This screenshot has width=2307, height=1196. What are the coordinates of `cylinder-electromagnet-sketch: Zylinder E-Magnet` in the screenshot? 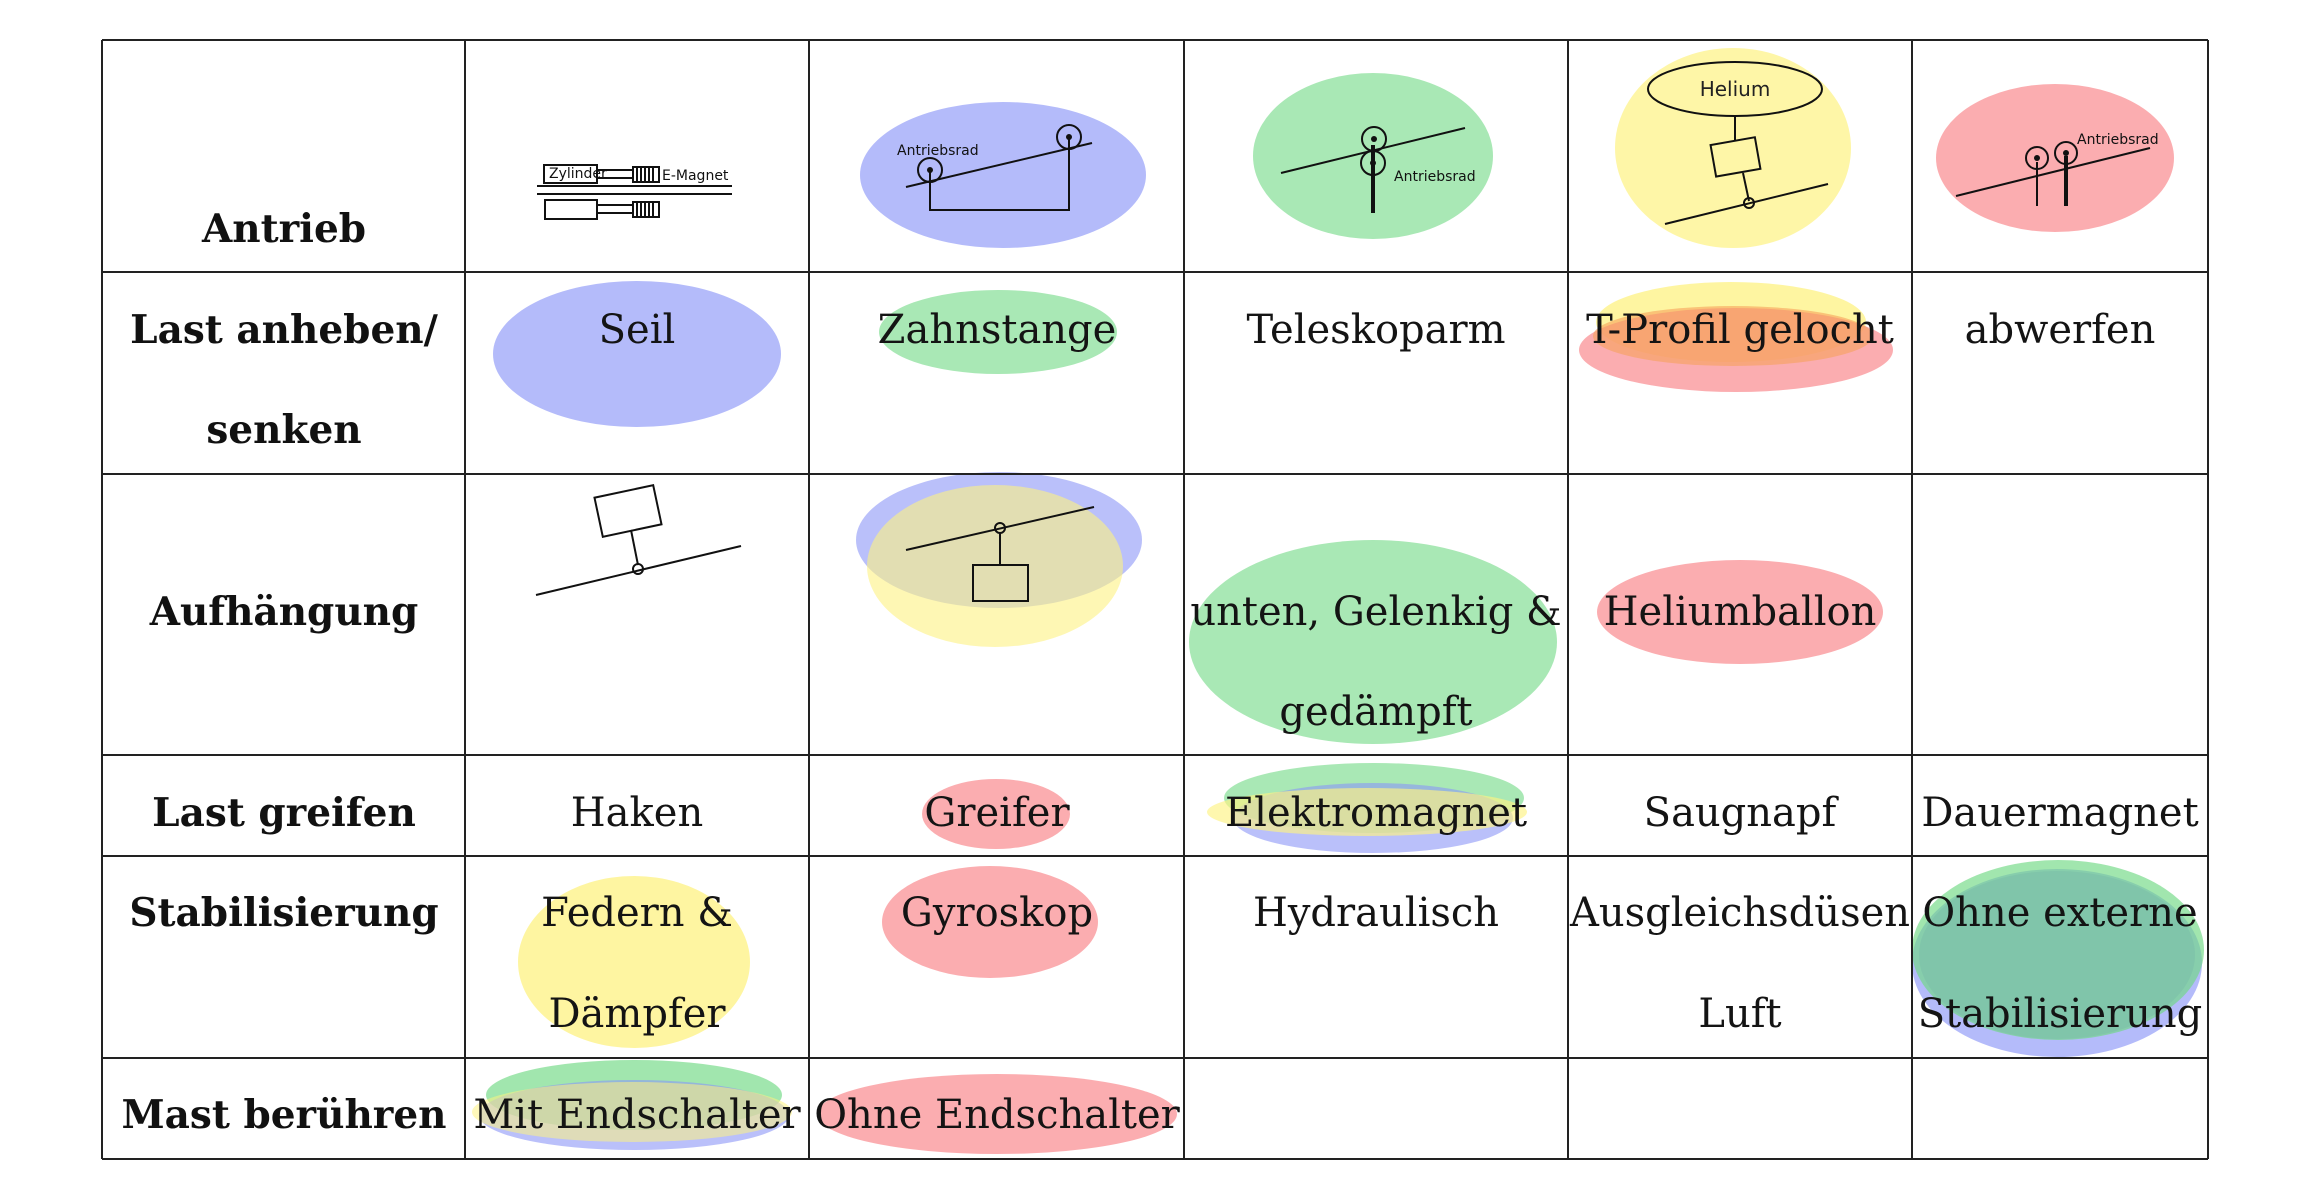 It's located at (634, 192).